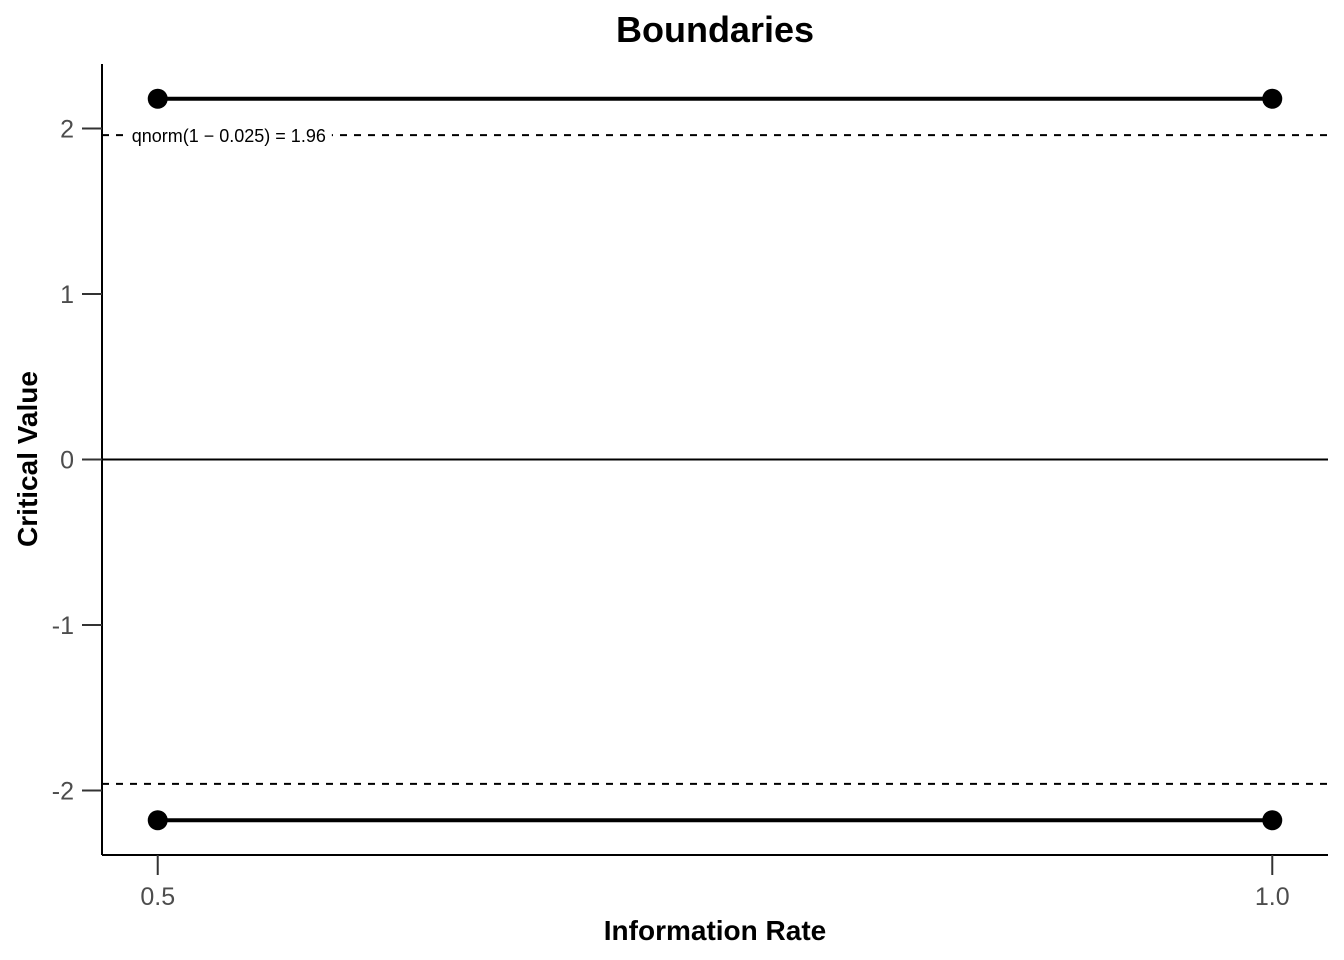  I want to click on x-axis-title: Information Rate, so click(715, 930).